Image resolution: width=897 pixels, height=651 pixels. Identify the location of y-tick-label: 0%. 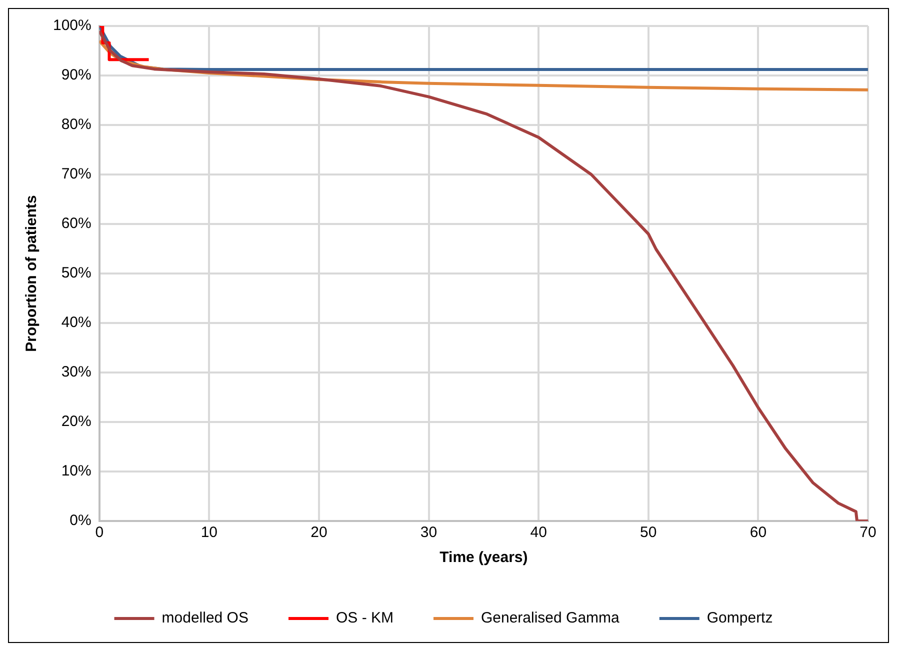
(81, 521).